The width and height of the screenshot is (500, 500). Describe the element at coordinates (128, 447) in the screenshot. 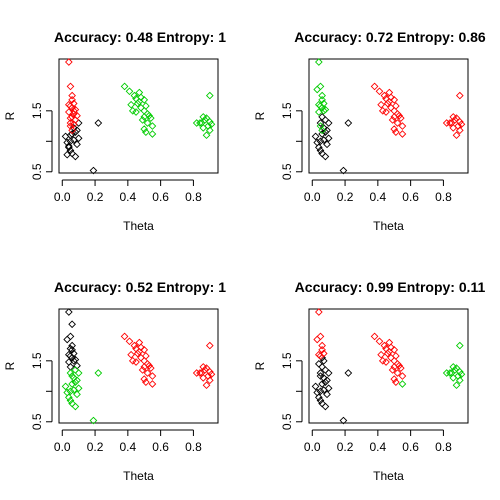

I see `x-tick-label: 0.4` at that location.